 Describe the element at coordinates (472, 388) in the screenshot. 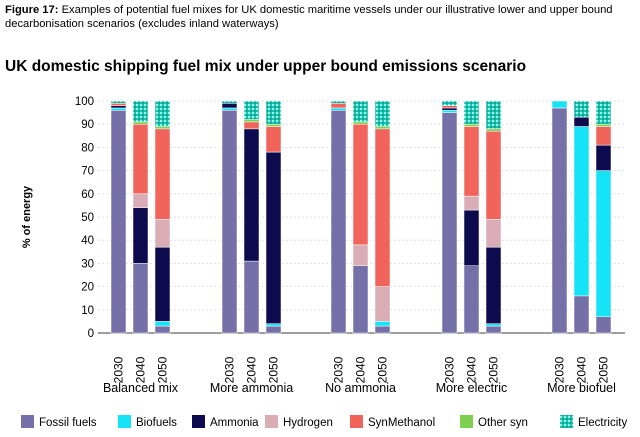

I see `group-label: More electric` at that location.